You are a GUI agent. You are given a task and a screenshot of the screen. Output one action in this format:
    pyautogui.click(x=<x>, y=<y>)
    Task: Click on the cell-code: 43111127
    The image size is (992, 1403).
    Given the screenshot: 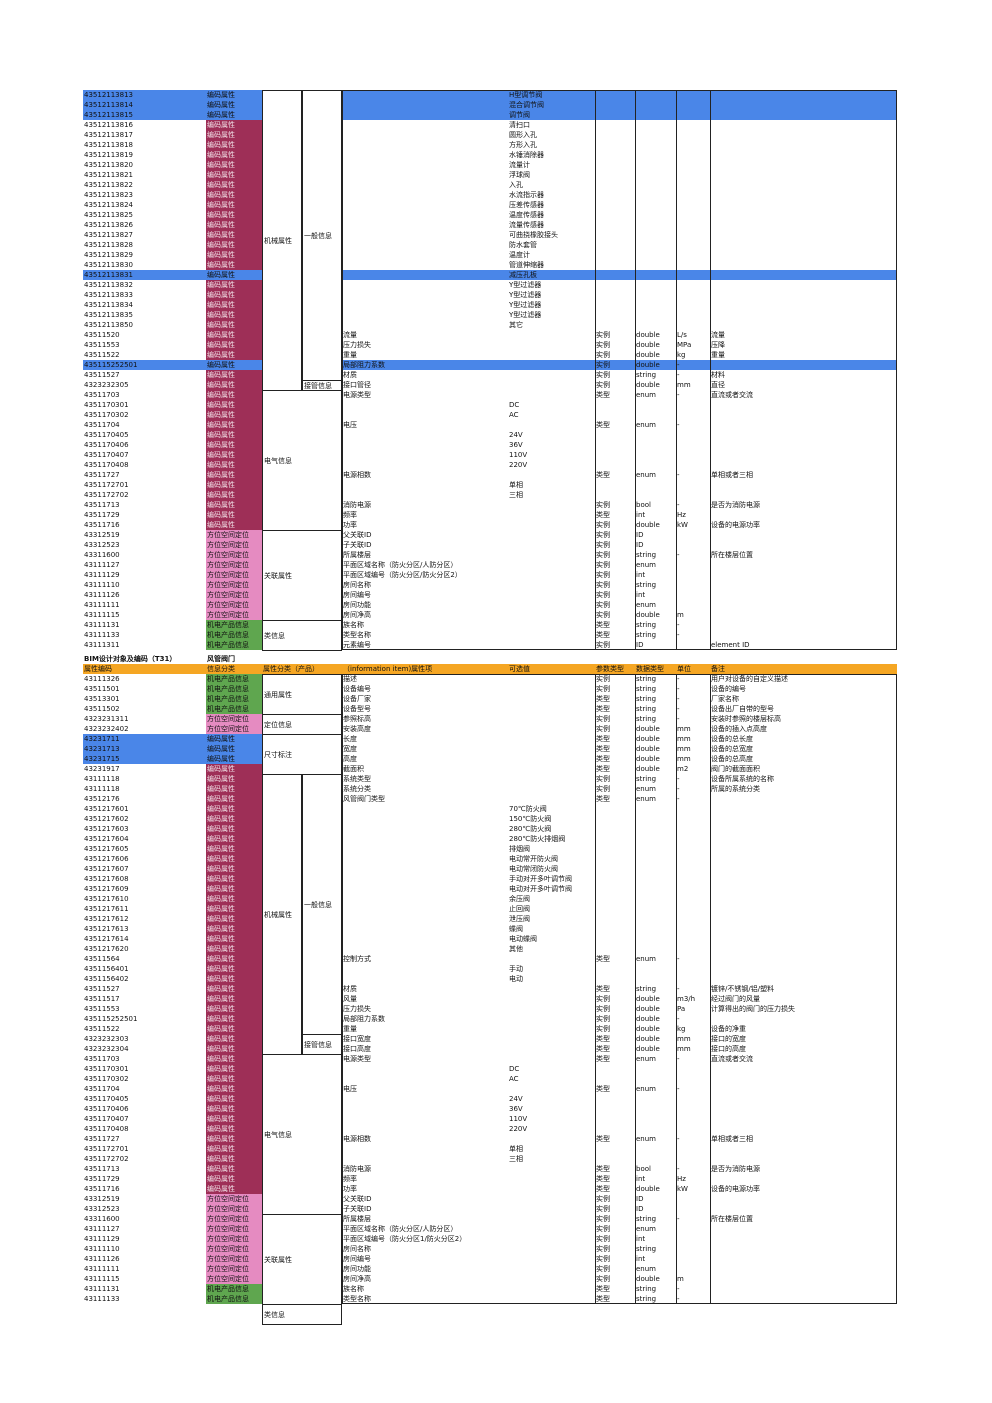 What is the action you would take?
    pyautogui.click(x=102, y=565)
    